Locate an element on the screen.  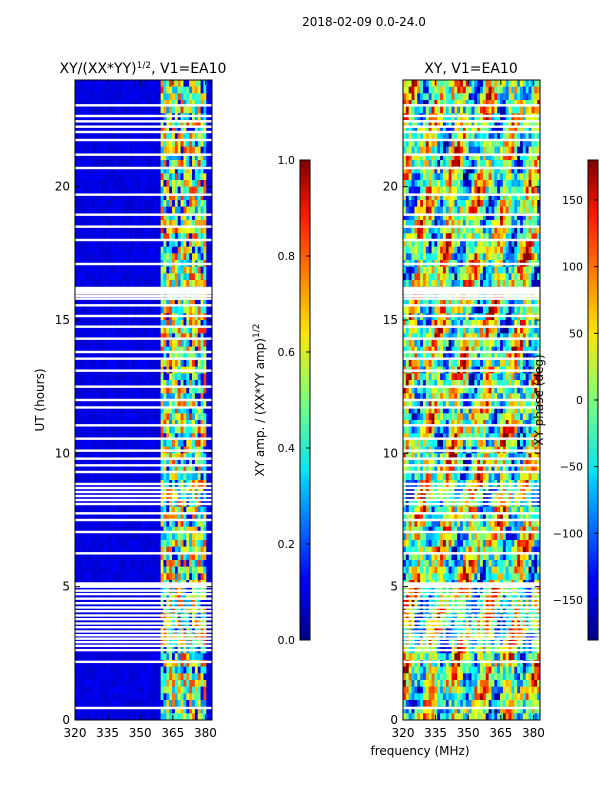
amplitude-title-sup: 1/2 is located at coordinates (144, 66).